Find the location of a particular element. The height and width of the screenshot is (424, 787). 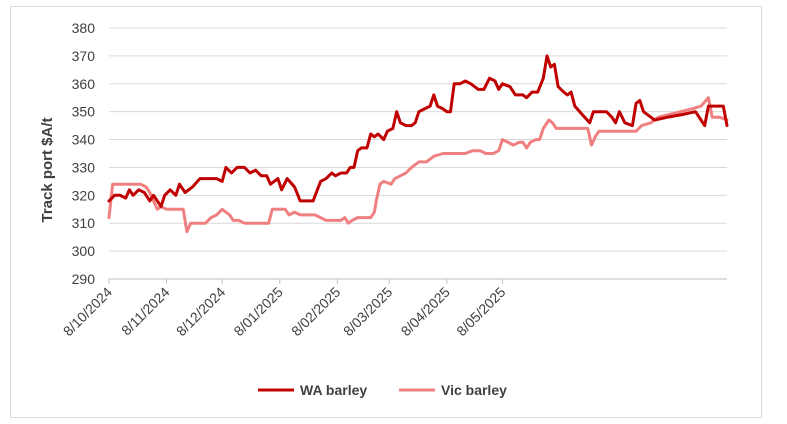

x-tick-label: 8/04/2025 is located at coordinates (426, 312).